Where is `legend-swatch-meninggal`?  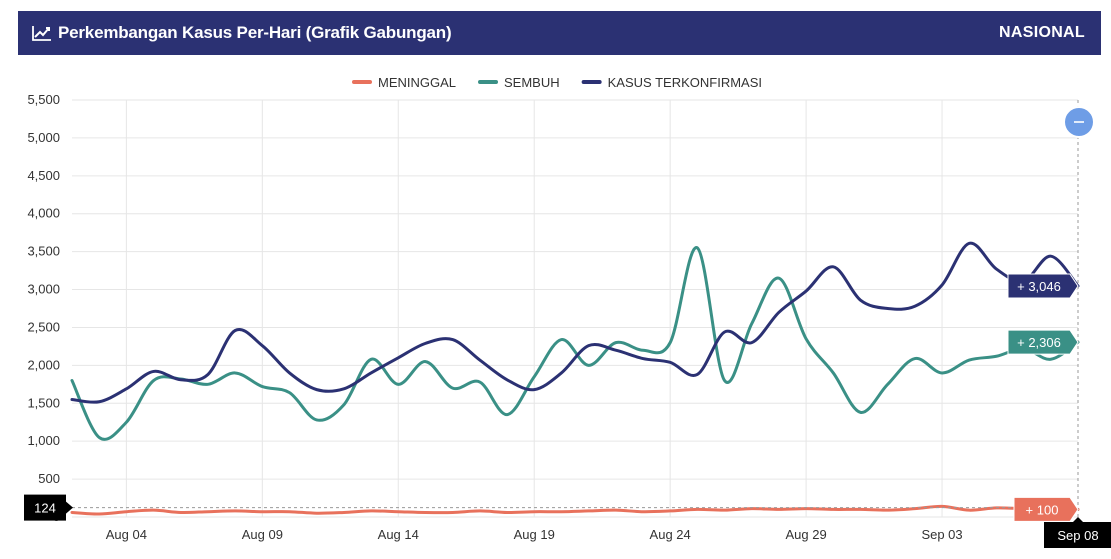
legend-swatch-meninggal is located at coordinates (362, 82).